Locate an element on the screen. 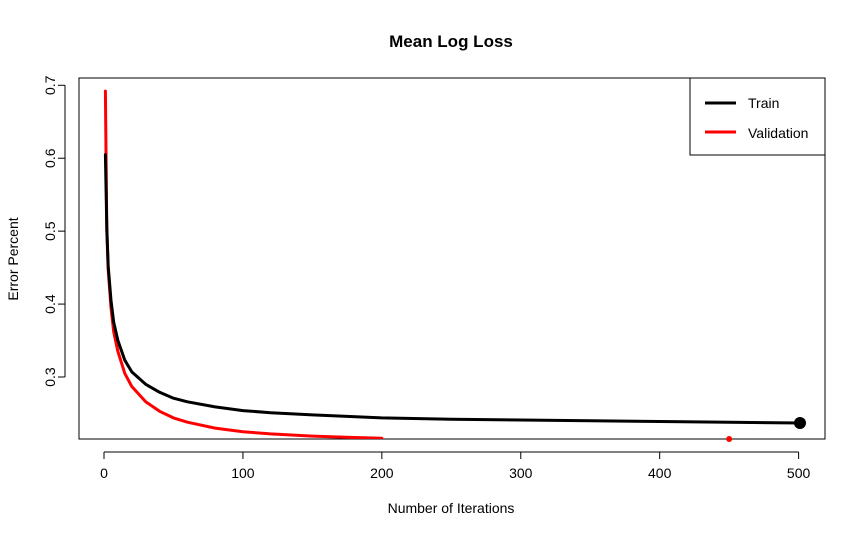 This screenshot has height=538, width=866. legend-train-label: Train is located at coordinates (763, 103).